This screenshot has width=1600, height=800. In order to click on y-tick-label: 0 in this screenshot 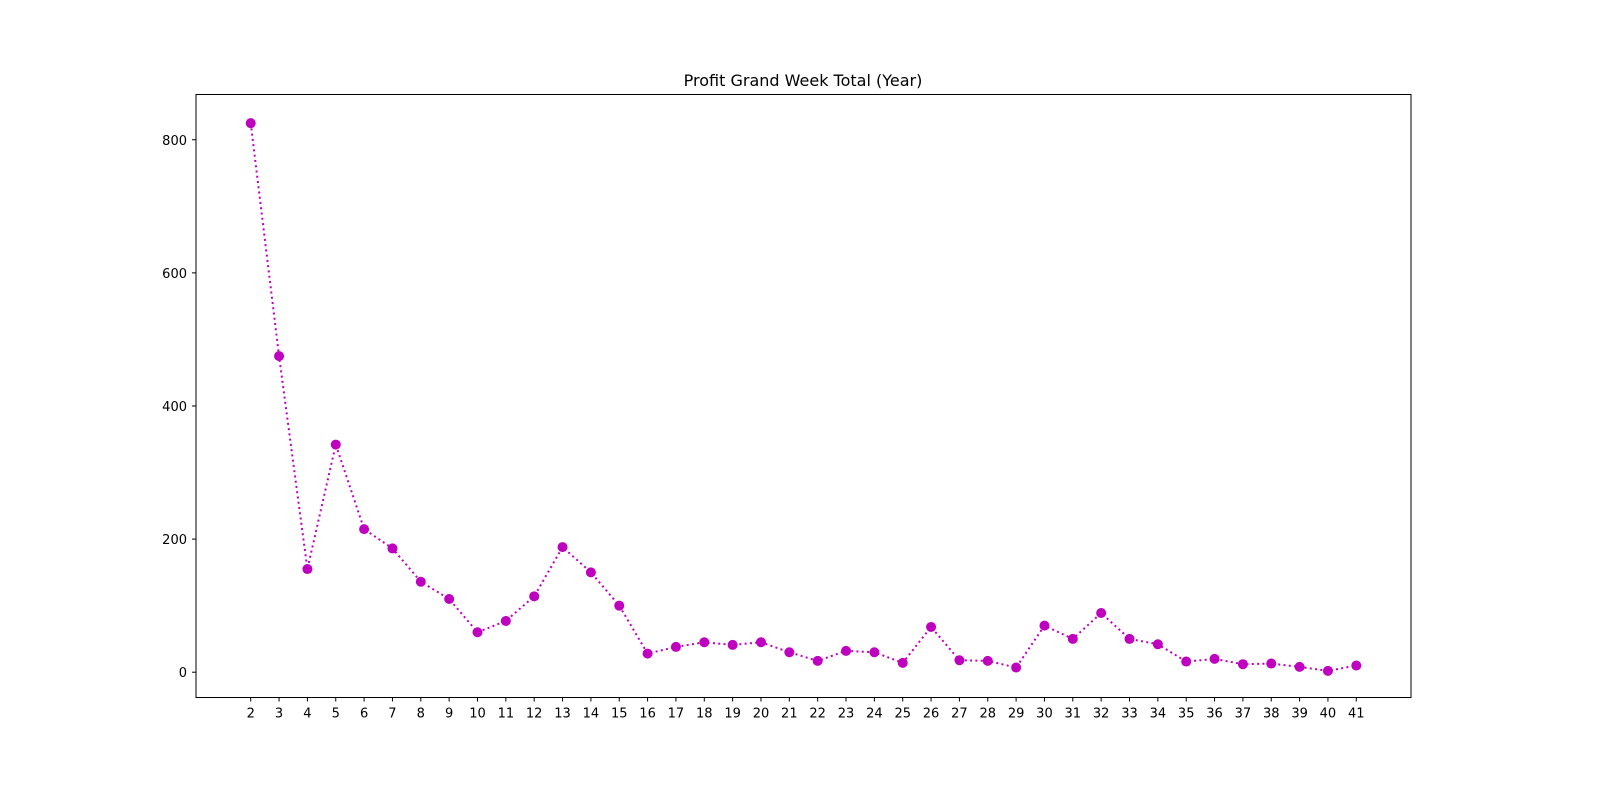, I will do `click(183, 673)`.